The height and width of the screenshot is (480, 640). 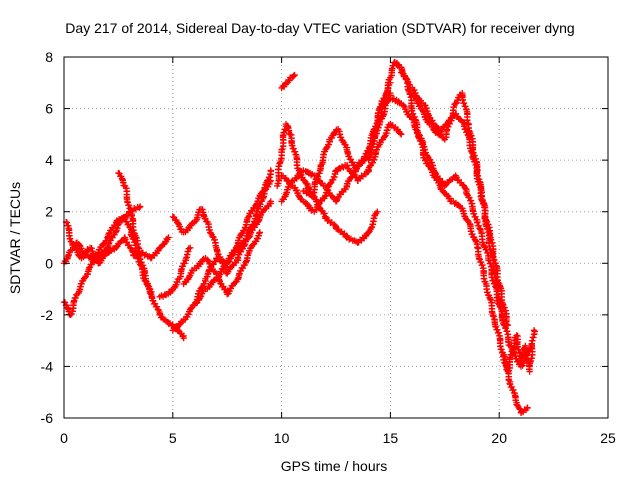 I want to click on x-tick-label: 25, so click(x=608, y=438).